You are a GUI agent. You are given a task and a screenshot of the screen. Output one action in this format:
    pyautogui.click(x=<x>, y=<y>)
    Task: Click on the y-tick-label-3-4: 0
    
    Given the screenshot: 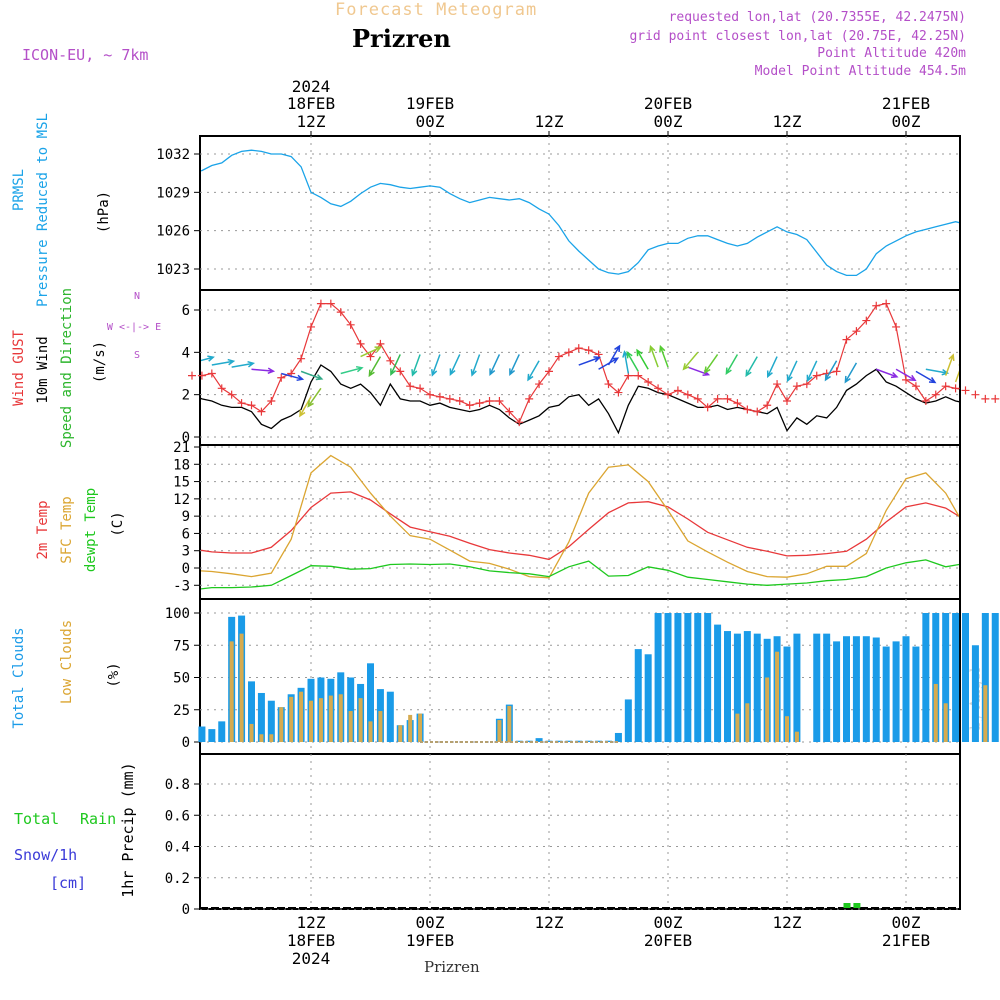 What is the action you would take?
    pyautogui.click(x=186, y=743)
    